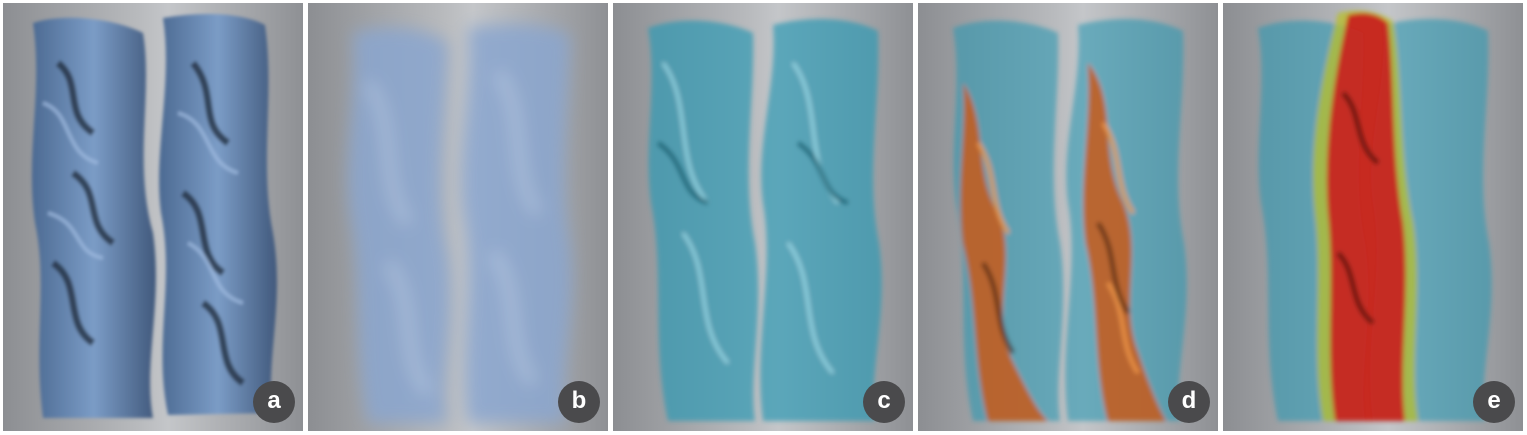 The image size is (1527, 435). What do you see at coordinates (884, 402) in the screenshot?
I see `panel-c-label: c` at bounding box center [884, 402].